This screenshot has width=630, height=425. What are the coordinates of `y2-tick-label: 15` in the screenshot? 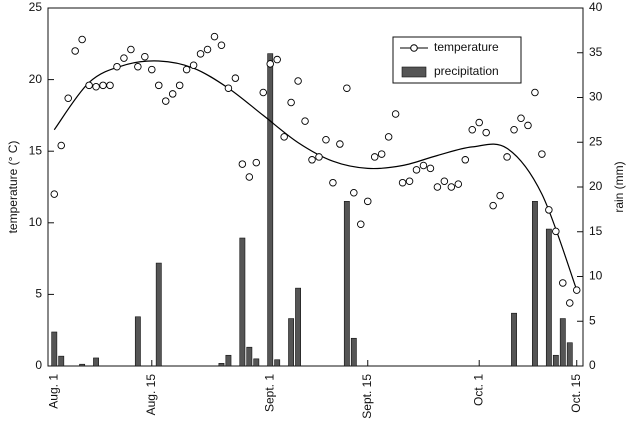 It's located at (596, 231).